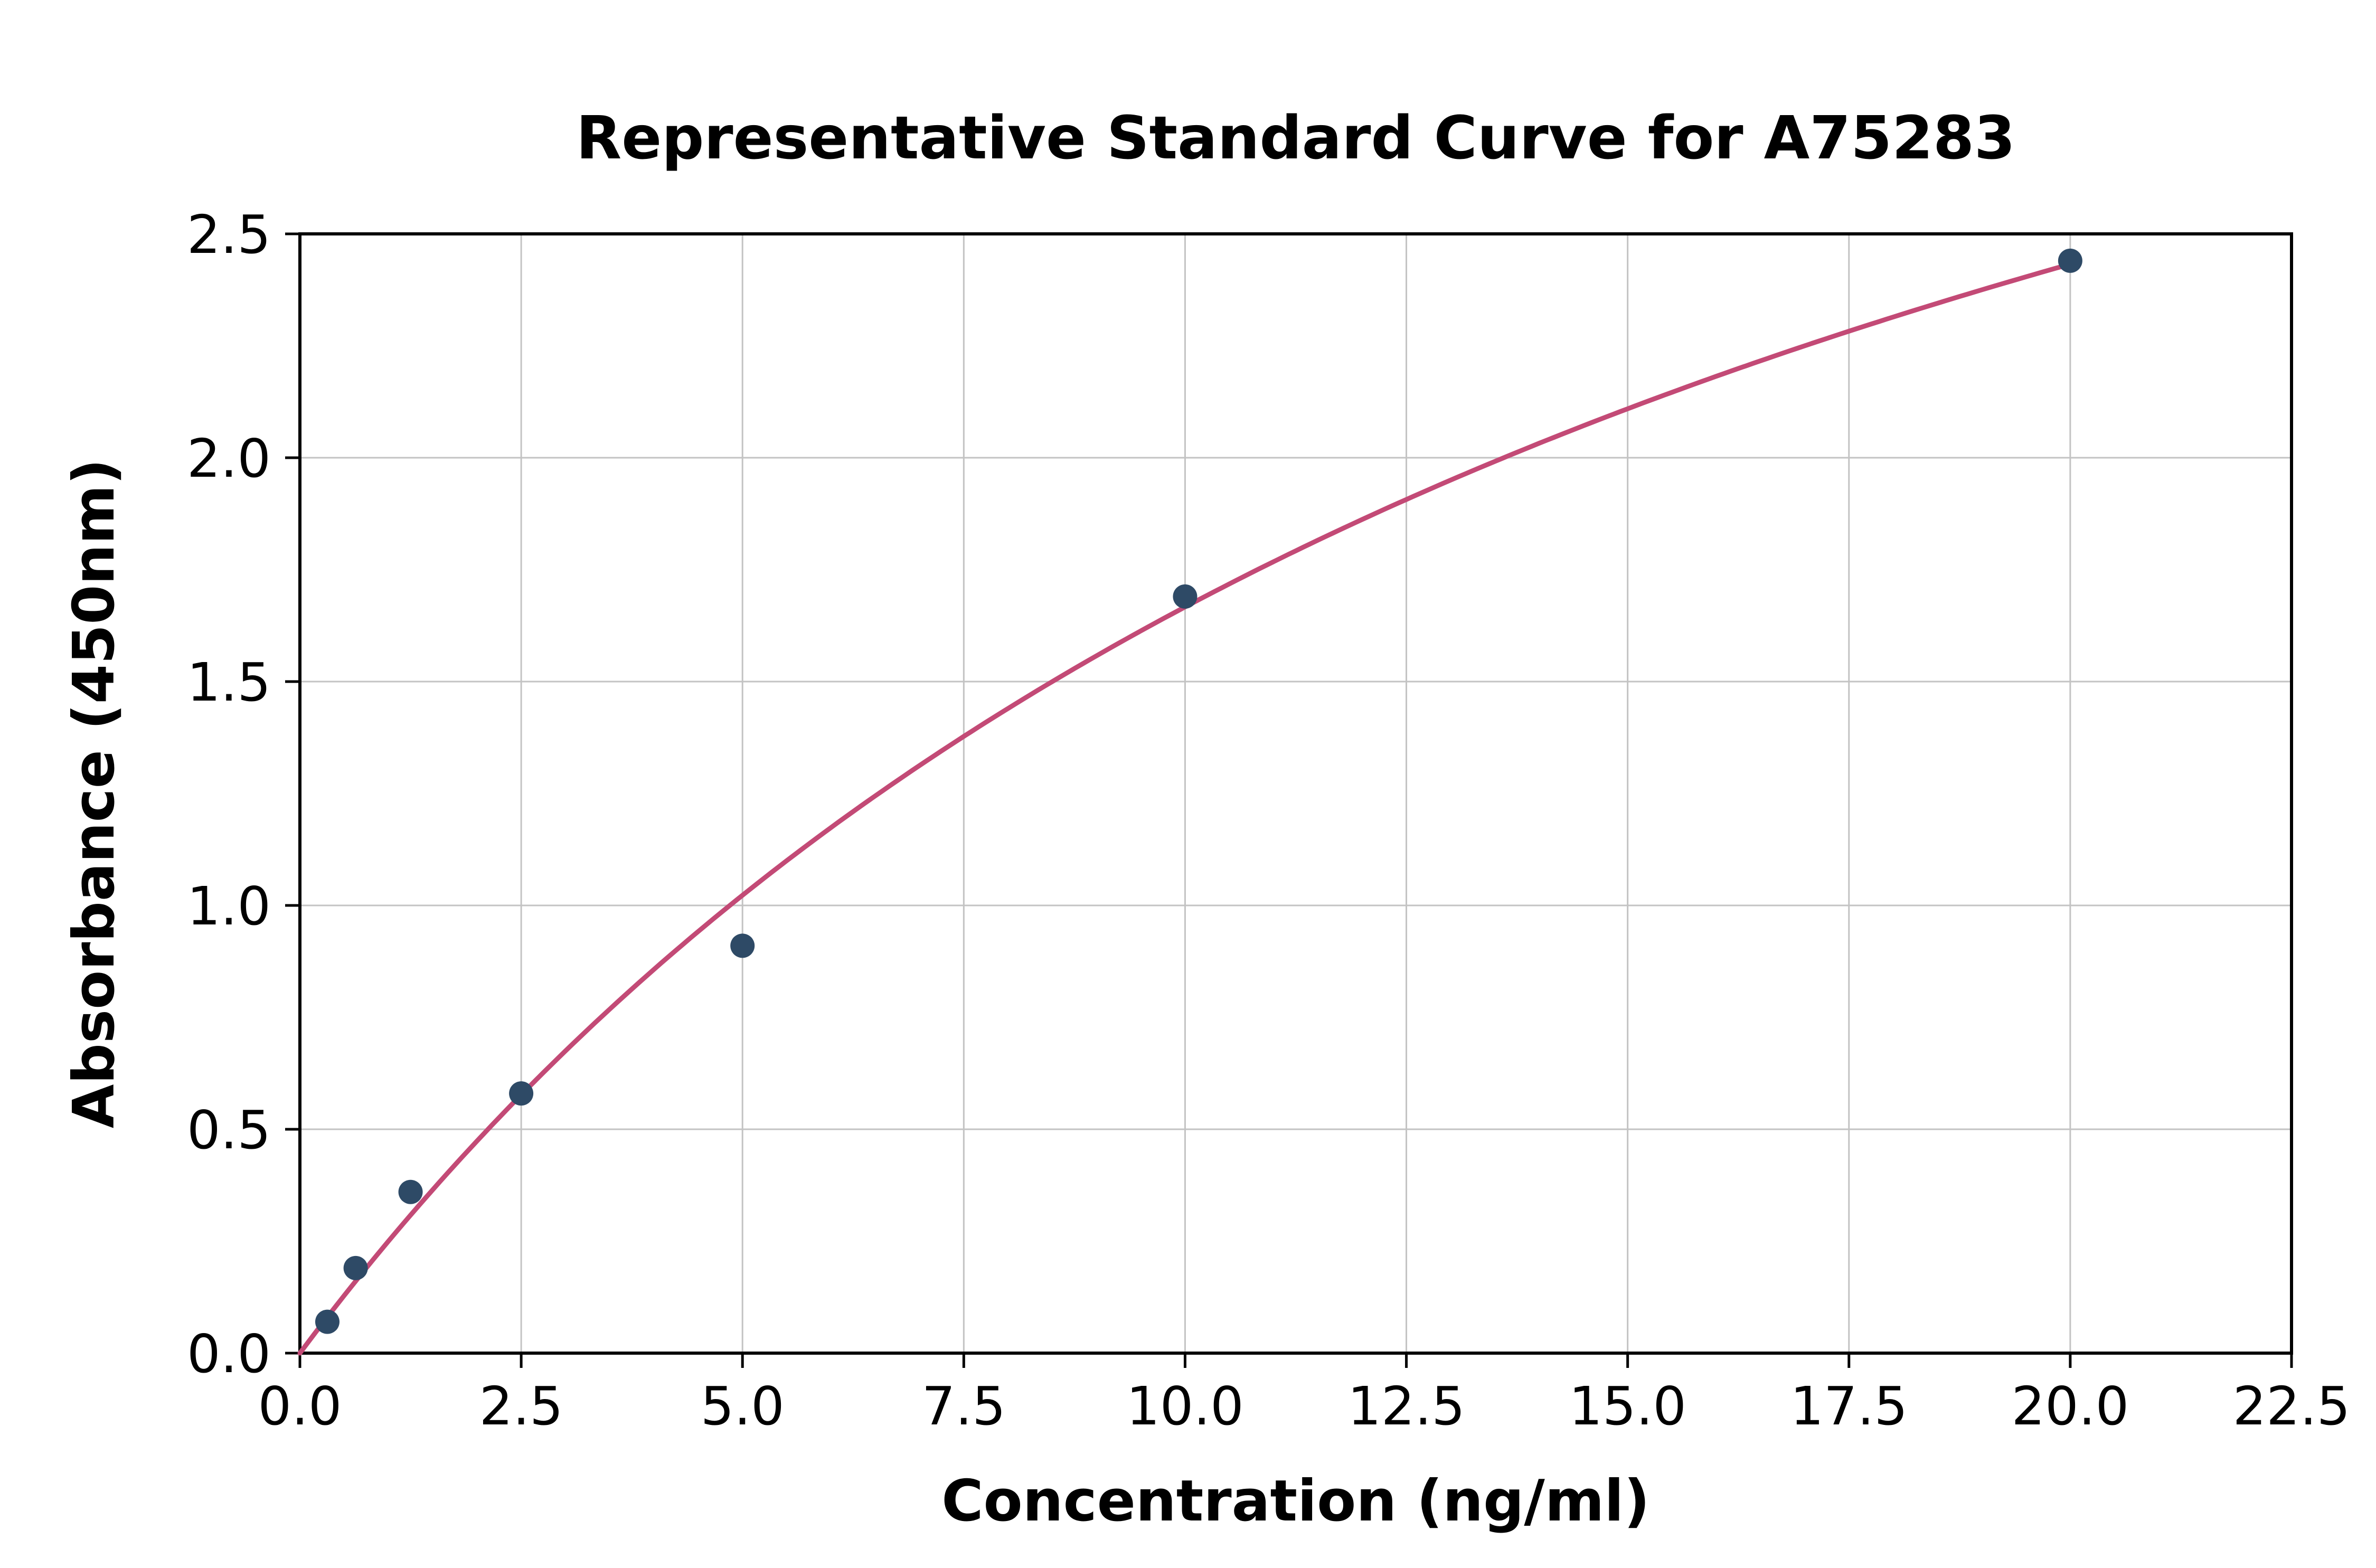  Describe the element at coordinates (1849, 1406) in the screenshot. I see `x-tick-label: 17.5` at that location.